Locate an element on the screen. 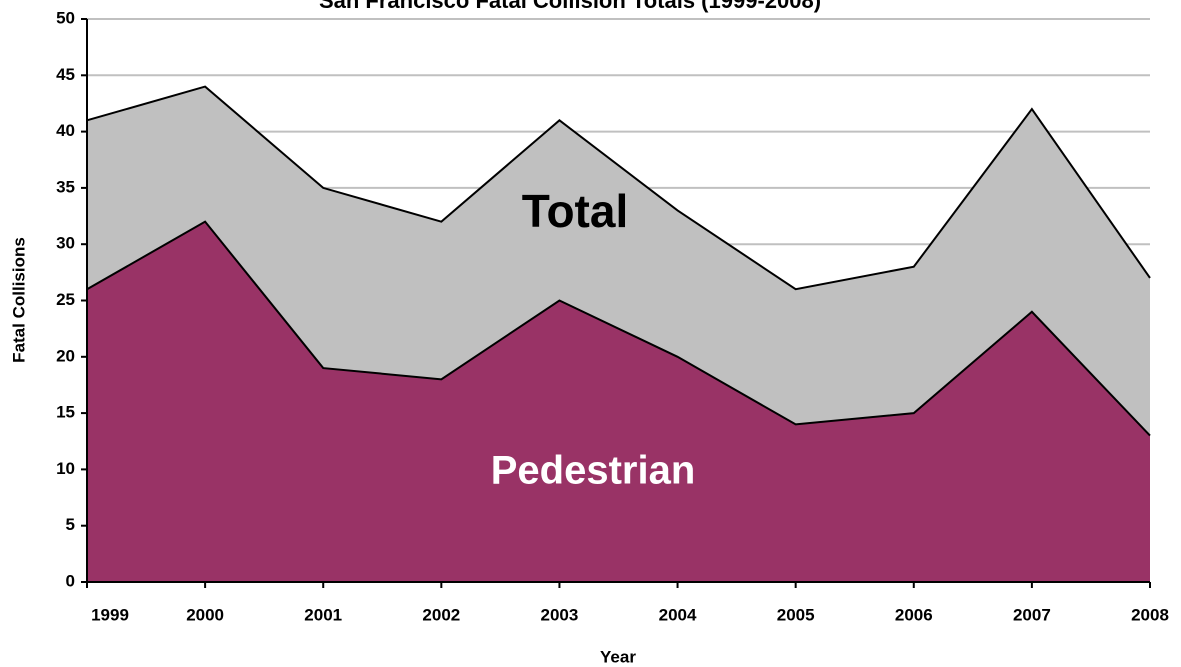 The image size is (1181, 667). x-tick-label: 2000 is located at coordinates (205, 614).